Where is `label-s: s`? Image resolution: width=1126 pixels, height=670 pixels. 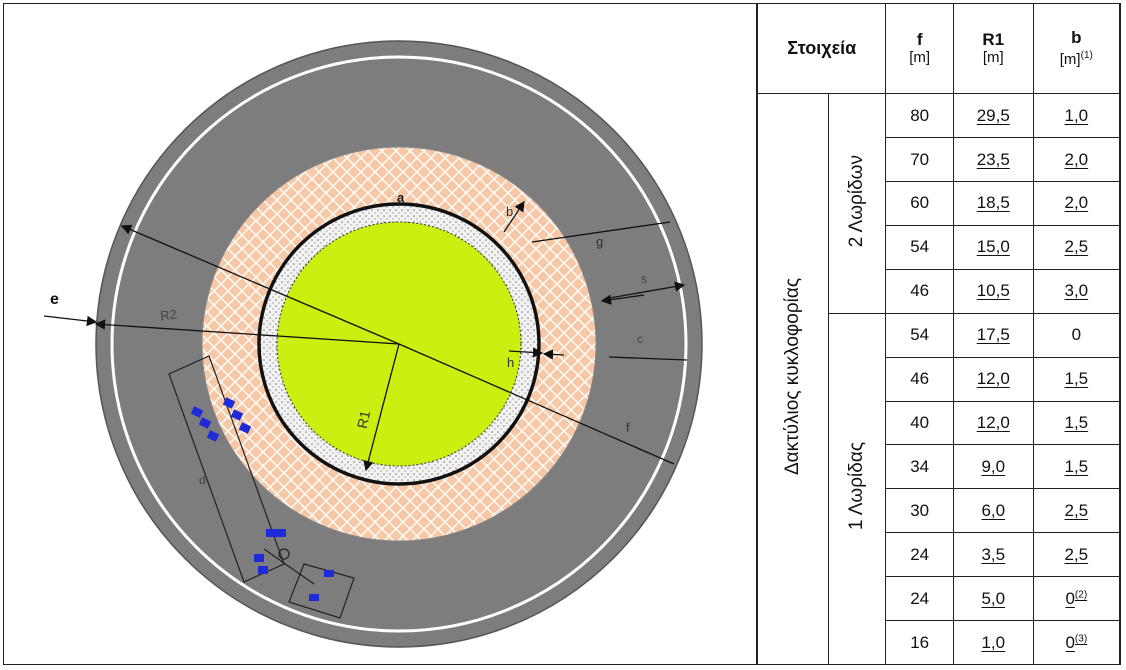 label-s: s is located at coordinates (644, 279).